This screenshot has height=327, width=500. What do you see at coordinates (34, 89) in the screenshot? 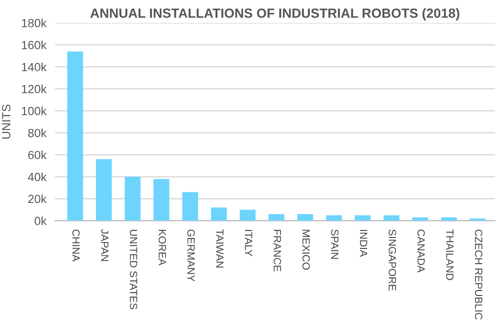
I see `y-tick-label: 120k` at bounding box center [34, 89].